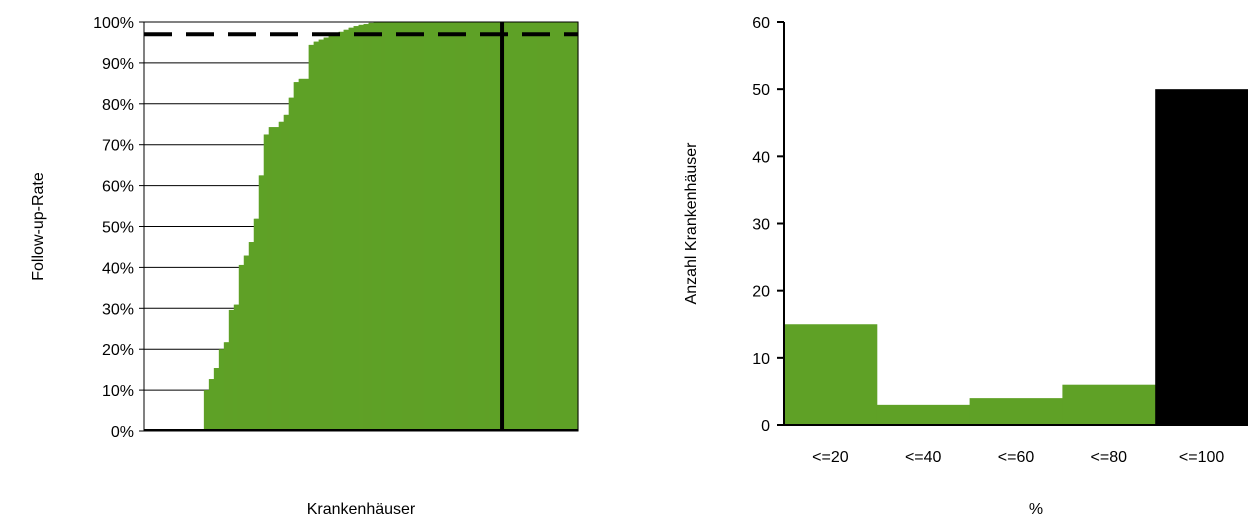 This screenshot has height=521, width=1248. I want to click on x-tick-label: <=100, so click(1201, 457).